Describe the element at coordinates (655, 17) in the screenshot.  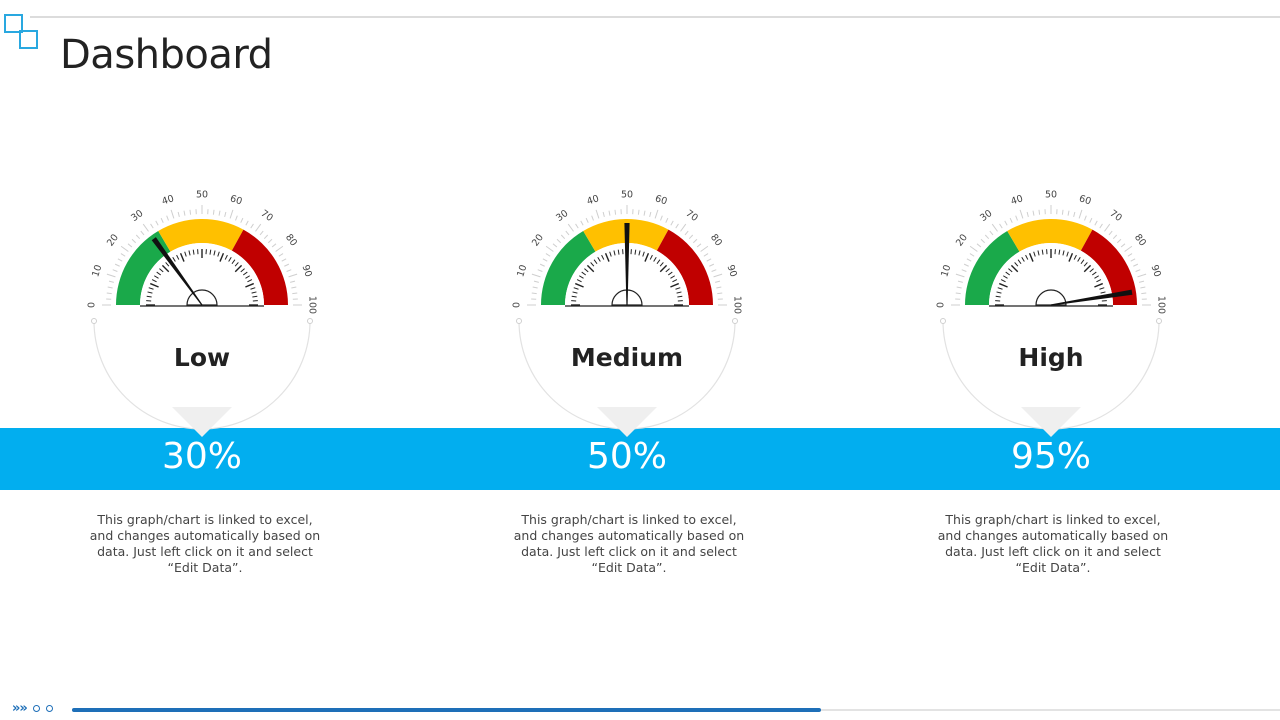
I see `top-divider` at that location.